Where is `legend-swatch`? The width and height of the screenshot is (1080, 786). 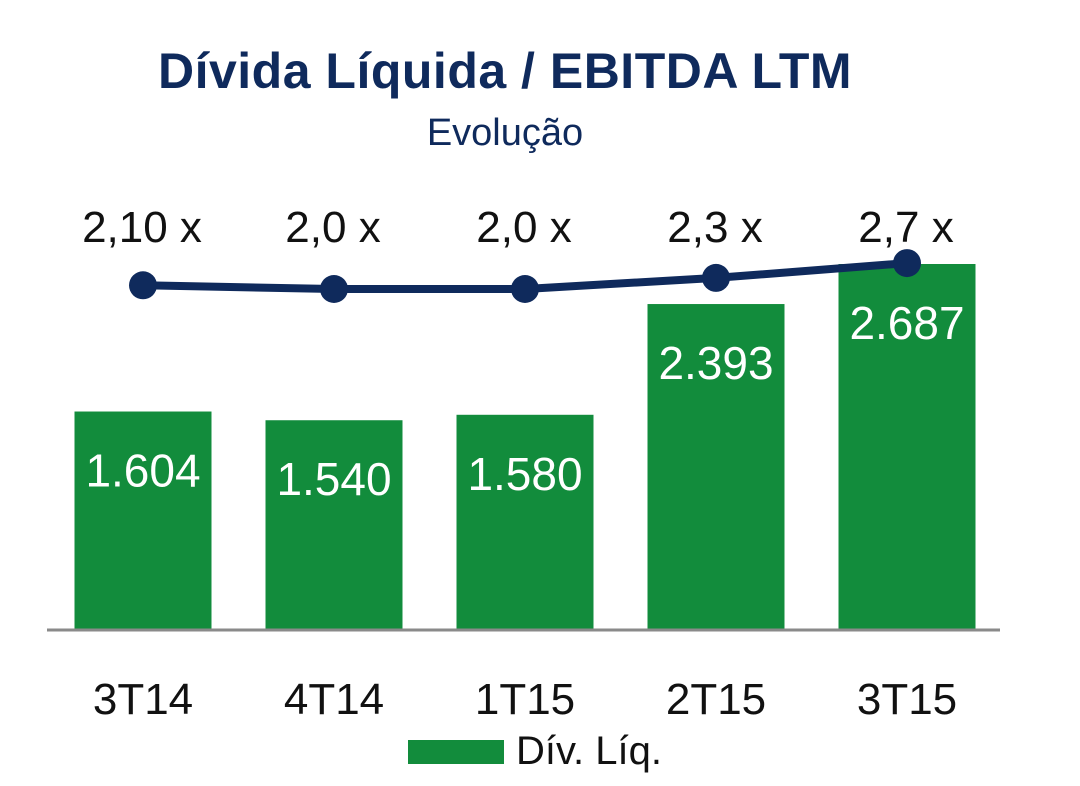
legend-swatch is located at coordinates (456, 752).